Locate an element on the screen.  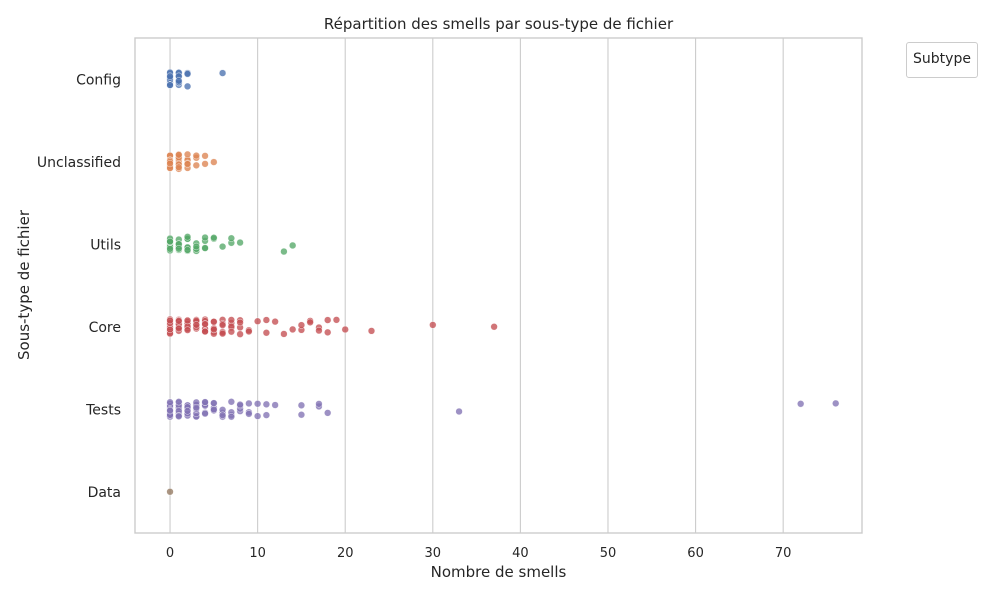
x-tick-label: 40 is located at coordinates (520, 553).